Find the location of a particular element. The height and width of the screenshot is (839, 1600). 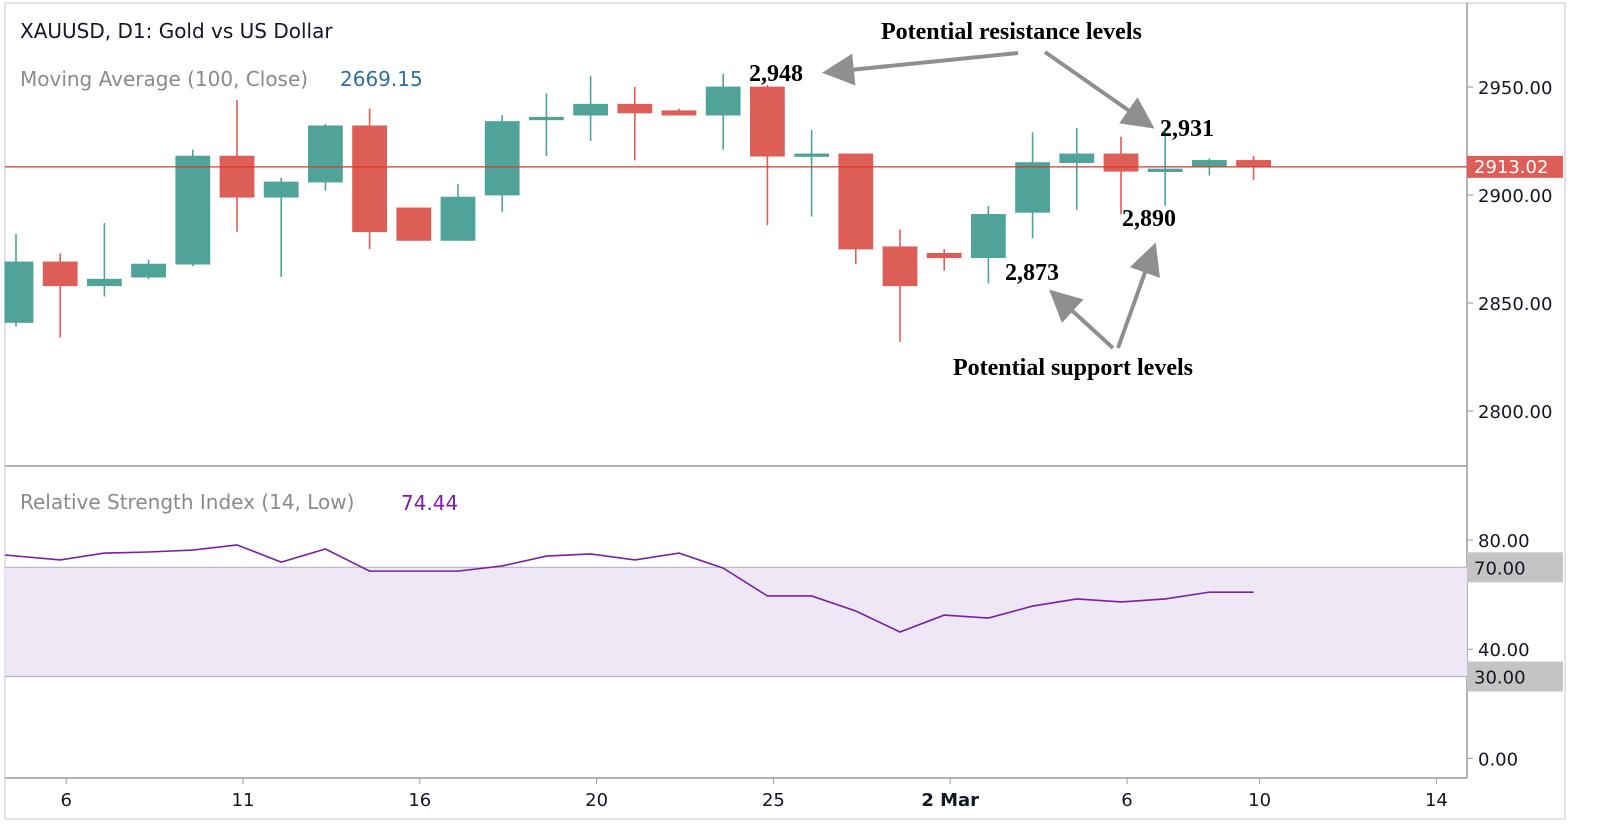

last-price-tag is located at coordinates (1515, 166).